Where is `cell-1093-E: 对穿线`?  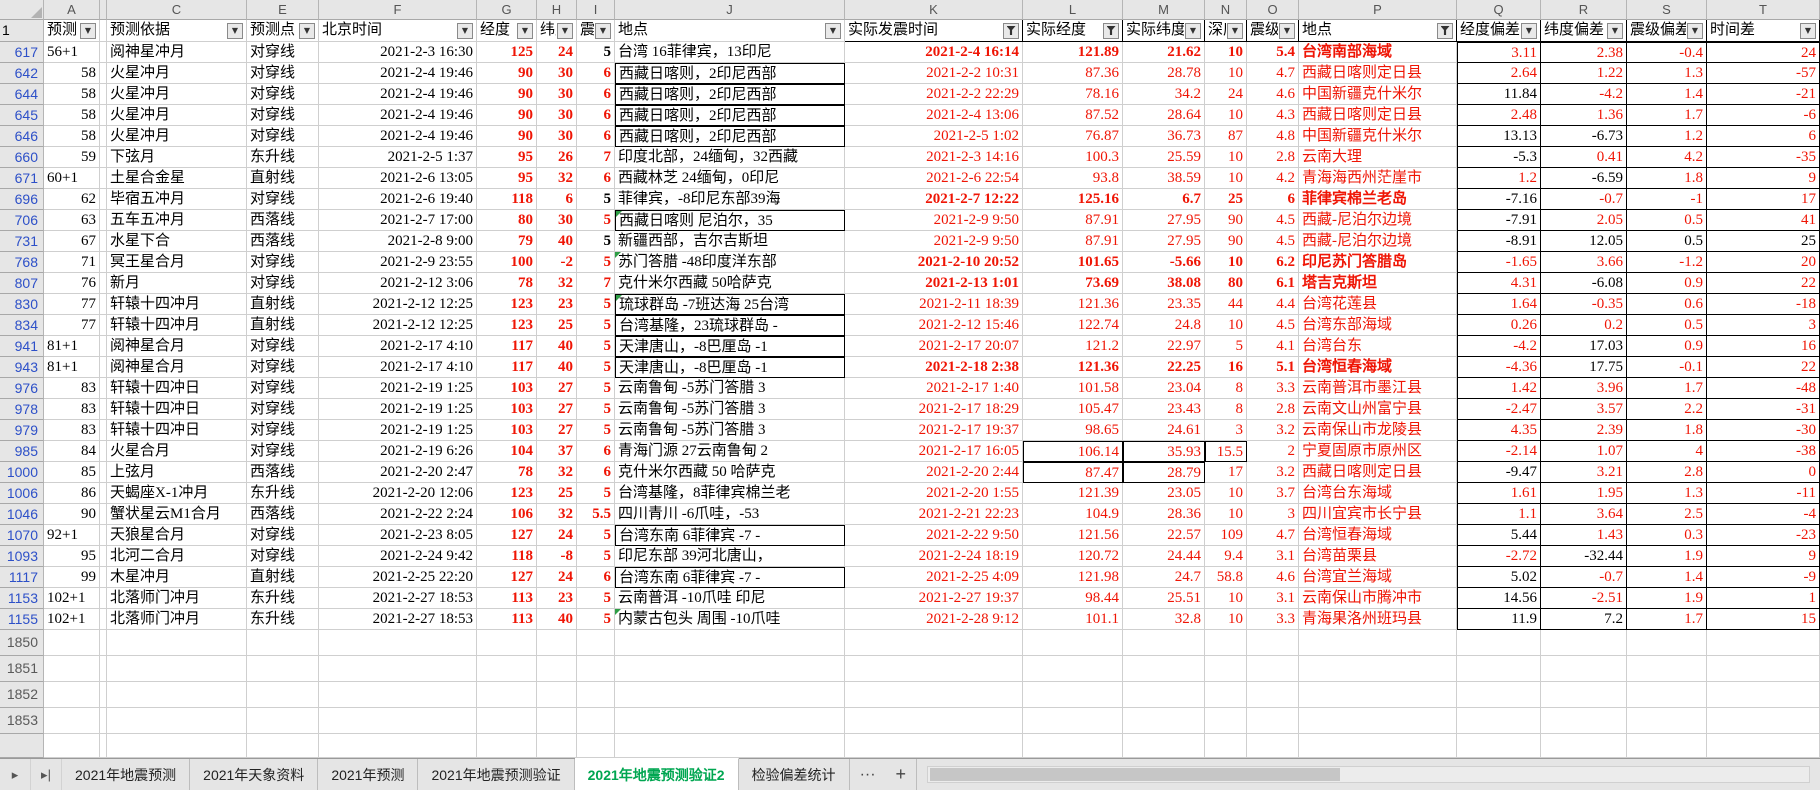
cell-1093-E: 对穿线 is located at coordinates (283, 556).